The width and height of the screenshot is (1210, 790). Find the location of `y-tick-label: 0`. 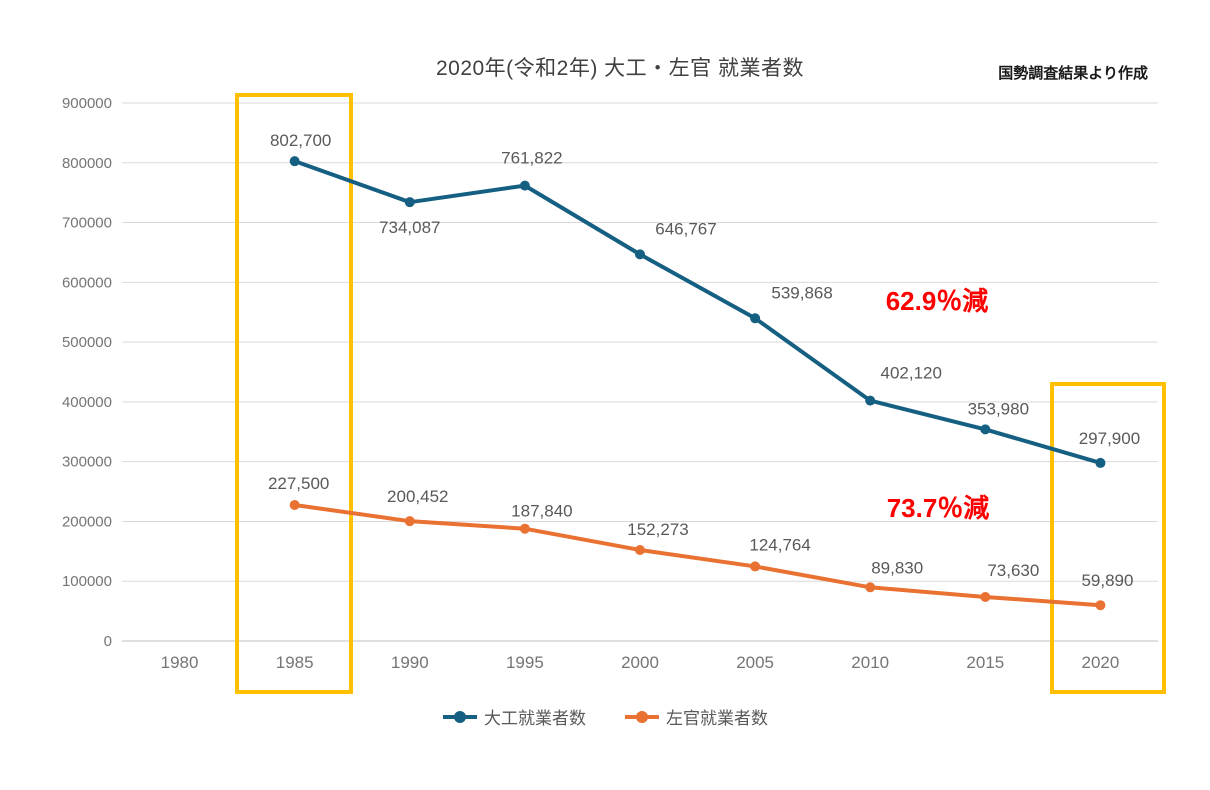

y-tick-label: 0 is located at coordinates (108, 641).